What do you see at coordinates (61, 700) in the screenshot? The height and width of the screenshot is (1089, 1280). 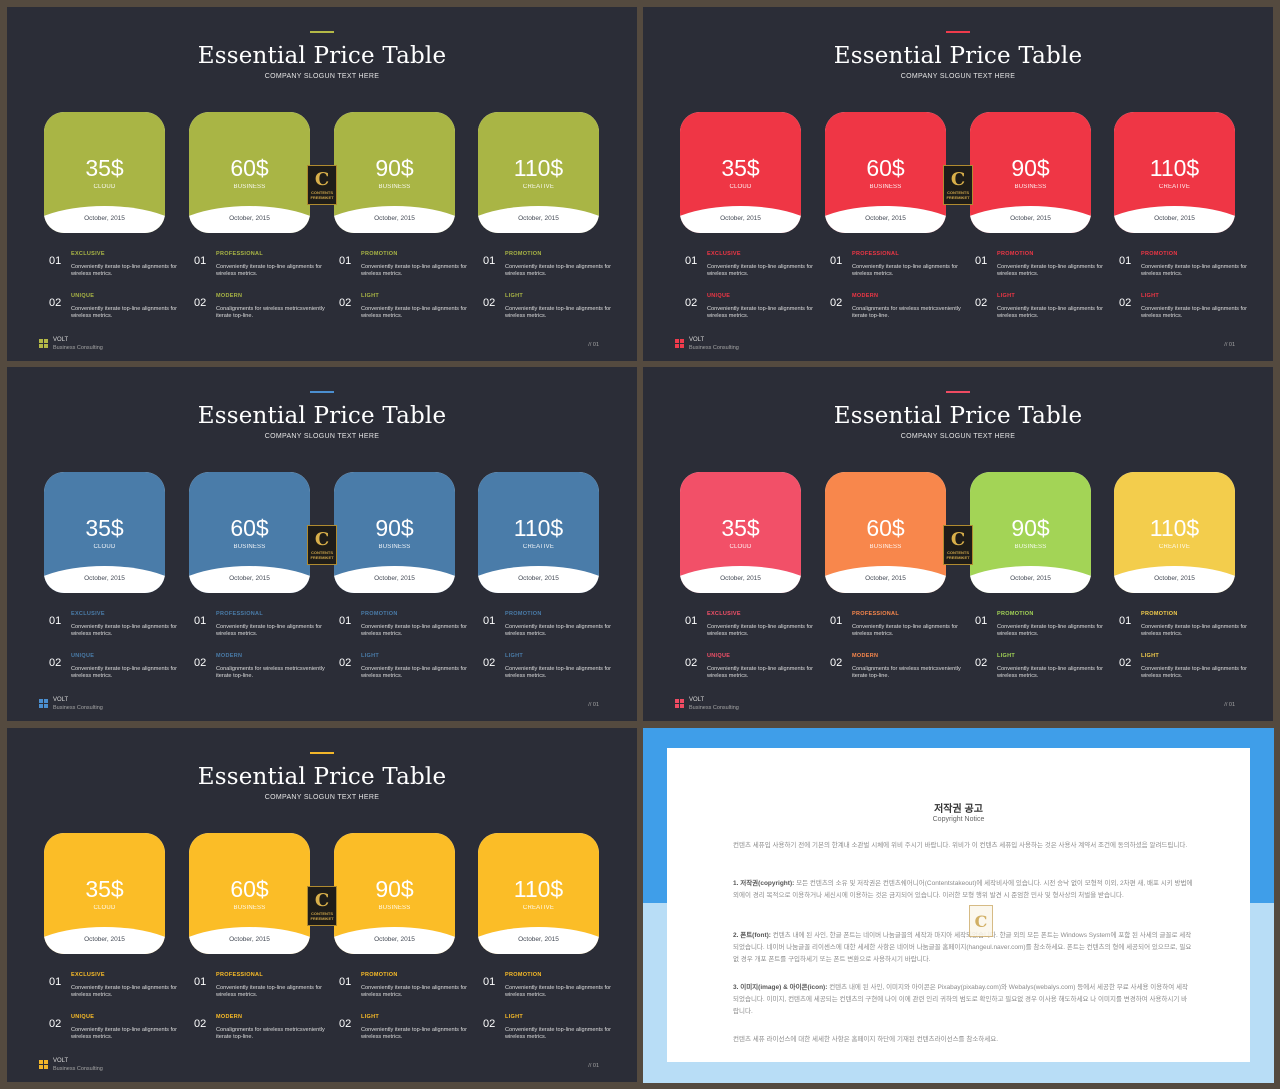 I see `brand-name: VOLT` at bounding box center [61, 700].